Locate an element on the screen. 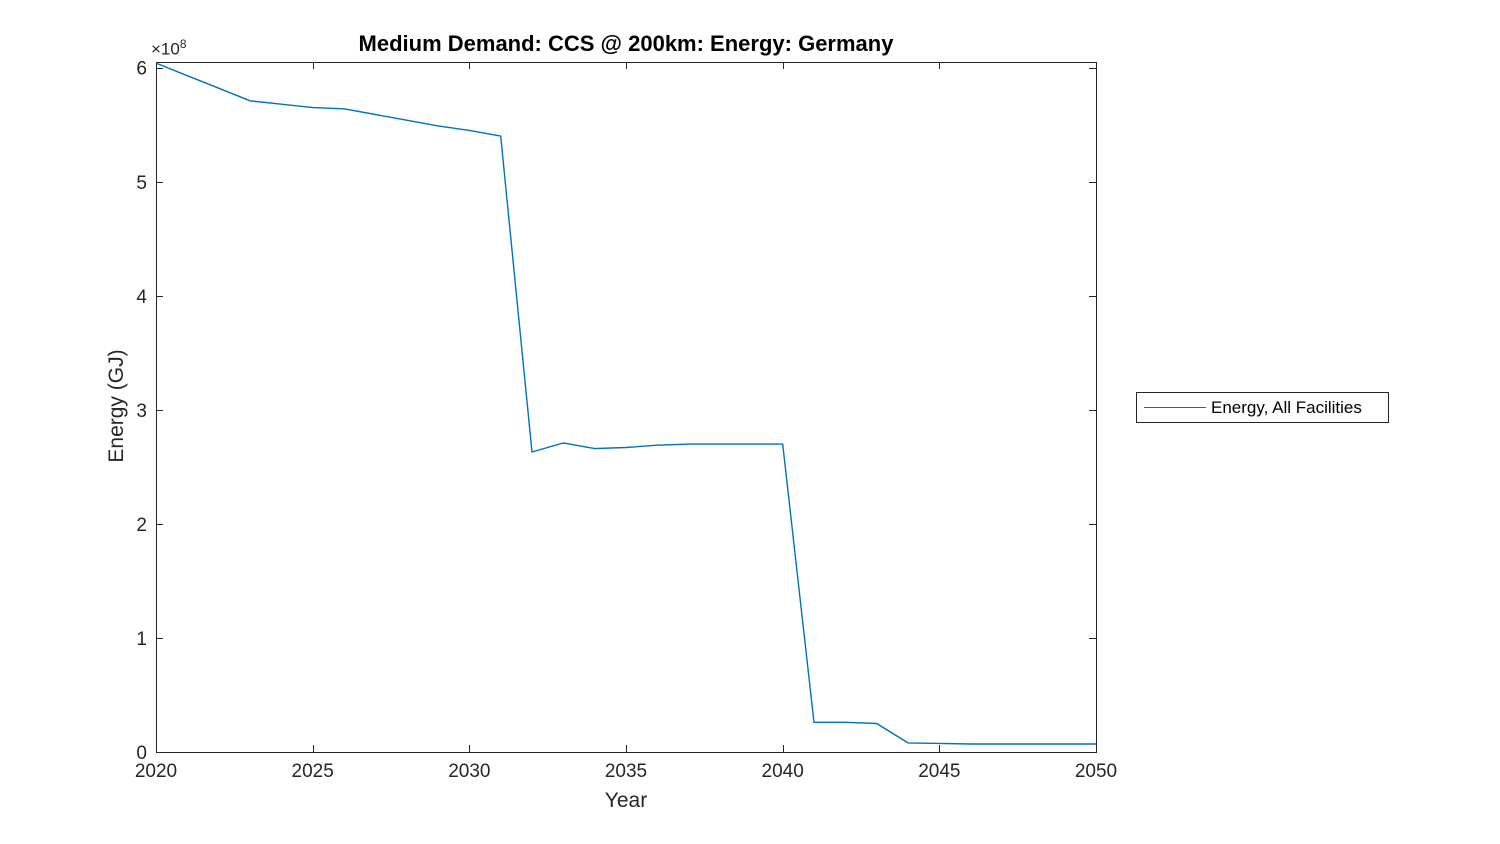 This screenshot has height=844, width=1500. x-tick-label: 2050 is located at coordinates (1096, 771).